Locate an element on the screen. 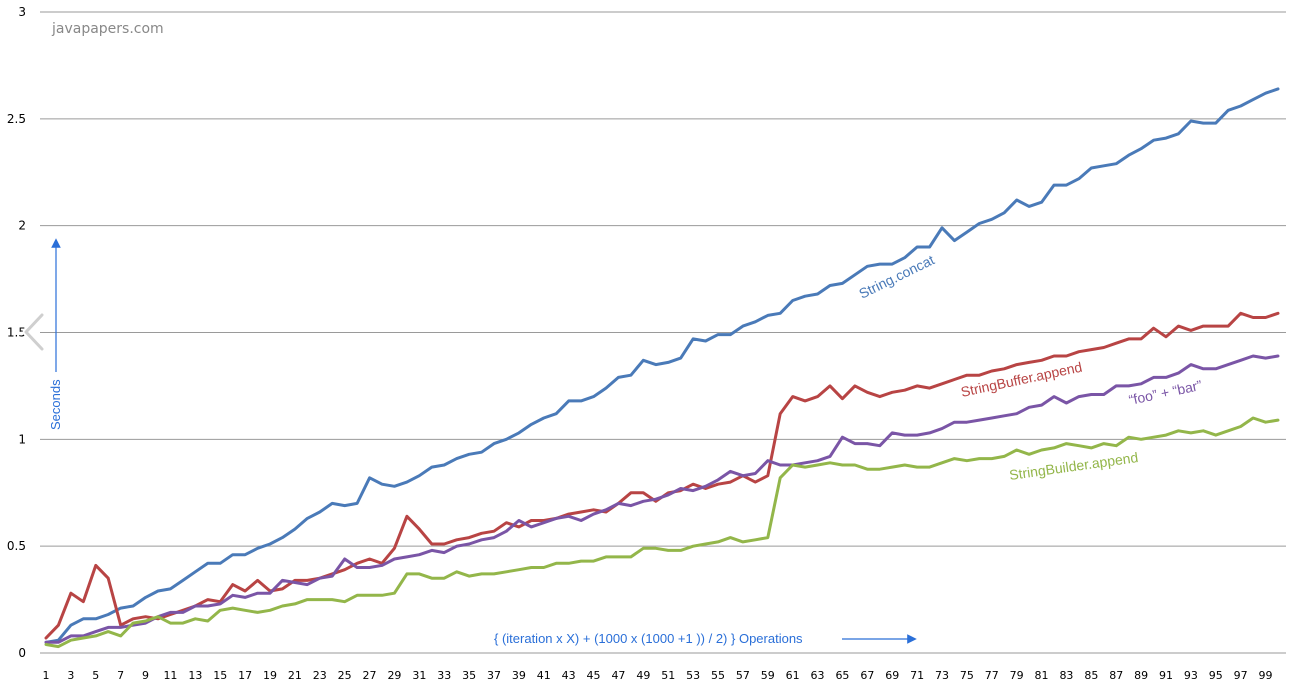 The height and width of the screenshot is (690, 1296). x-tick-label: 37 is located at coordinates (494, 675).